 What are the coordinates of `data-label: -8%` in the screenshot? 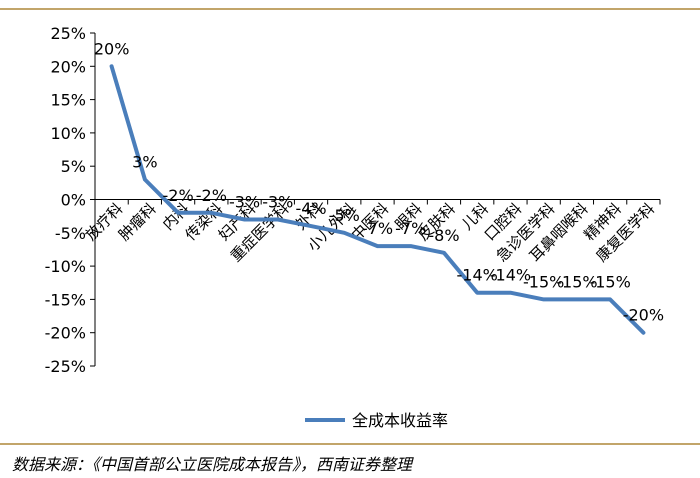 It's located at (443, 235).